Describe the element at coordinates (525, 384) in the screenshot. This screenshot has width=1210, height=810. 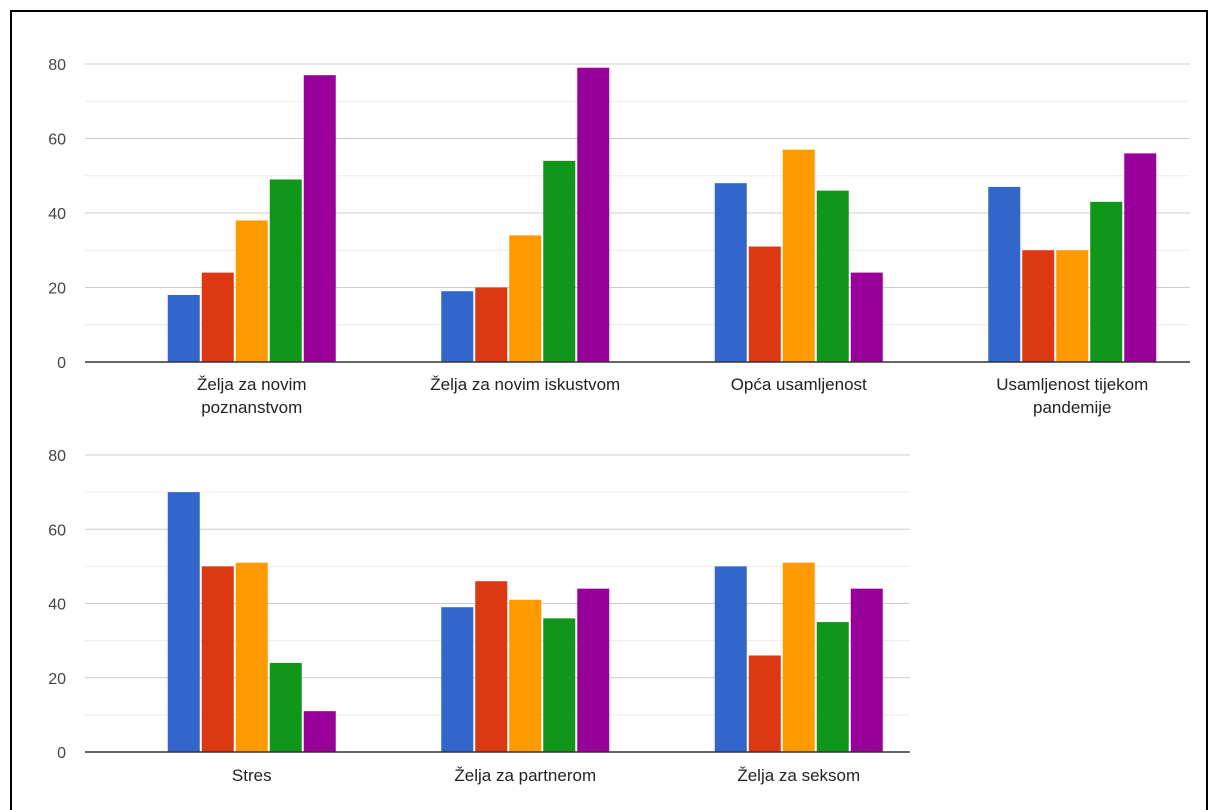
I see `category-label: Želja za novim iskustvom` at that location.